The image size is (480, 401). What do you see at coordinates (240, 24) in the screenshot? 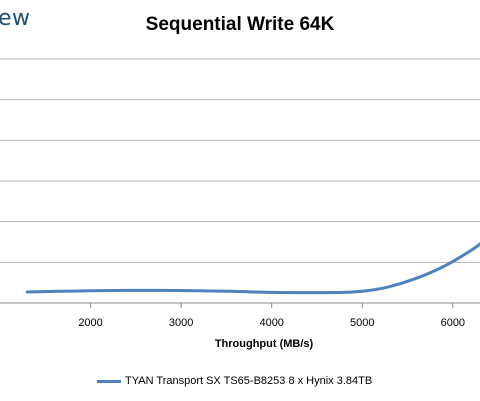
I see `chart-title: Sequential Write 64K` at bounding box center [240, 24].